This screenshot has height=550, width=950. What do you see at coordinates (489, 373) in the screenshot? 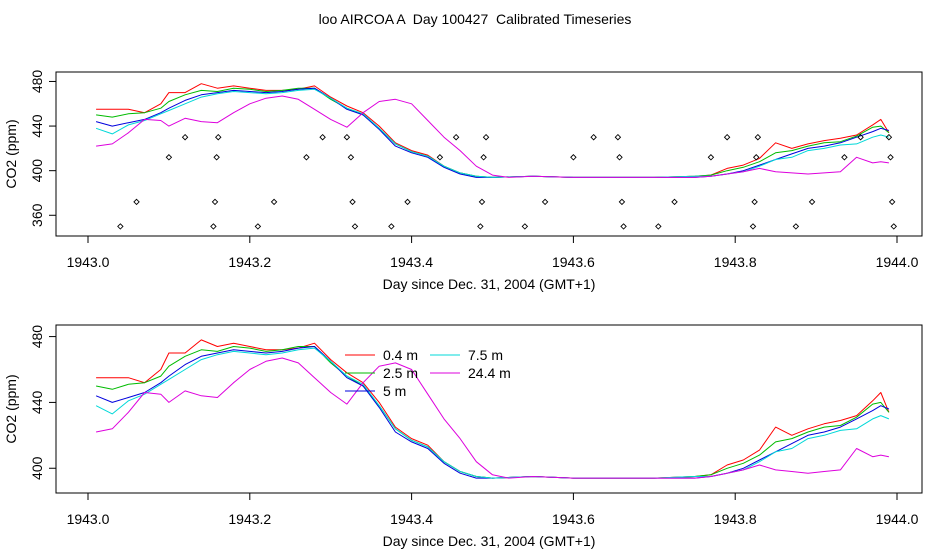
I see `legend-label: 24.4 m` at bounding box center [489, 373].